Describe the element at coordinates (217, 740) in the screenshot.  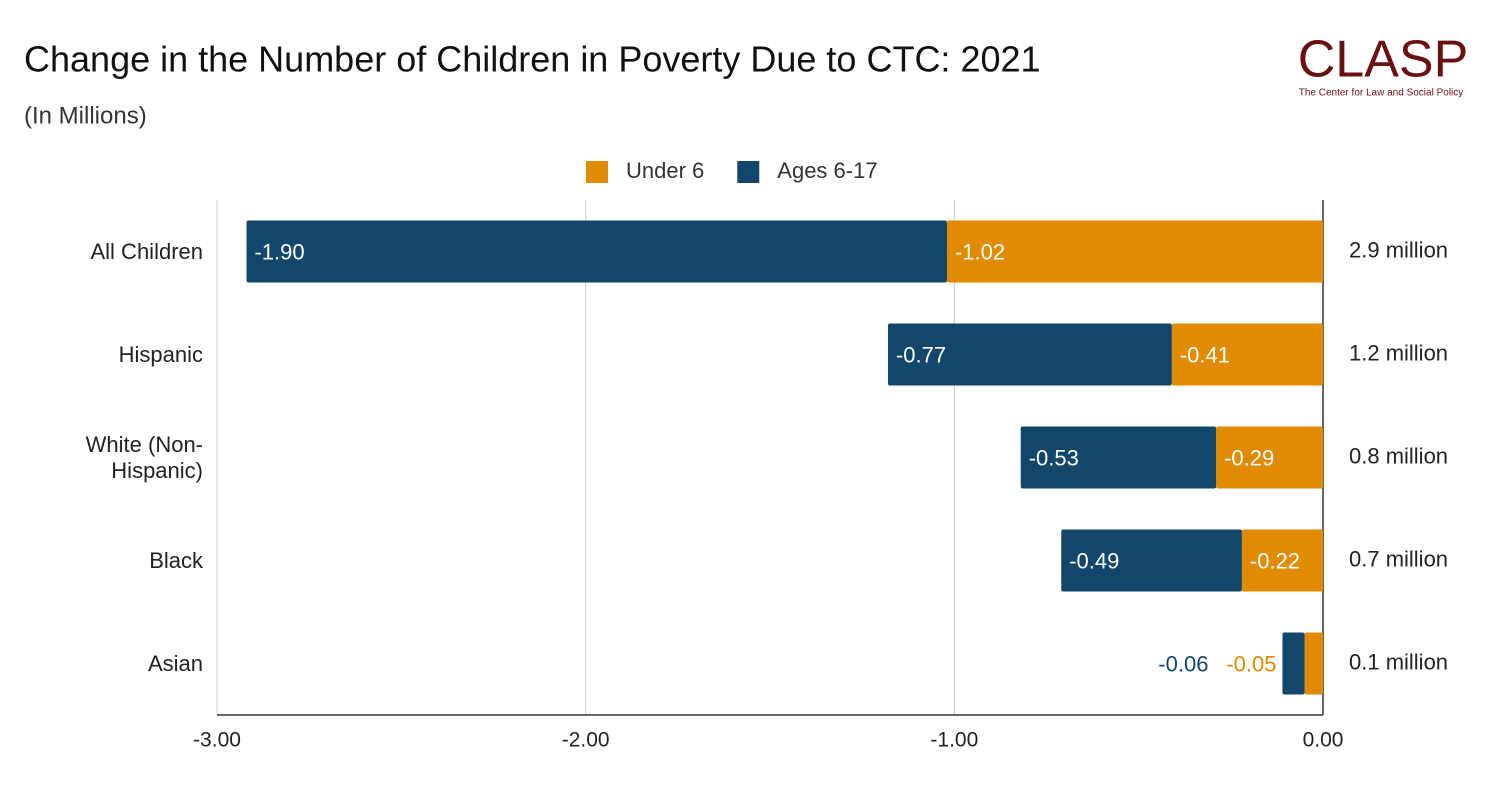
I see `x-tick-label: -3.00` at that location.